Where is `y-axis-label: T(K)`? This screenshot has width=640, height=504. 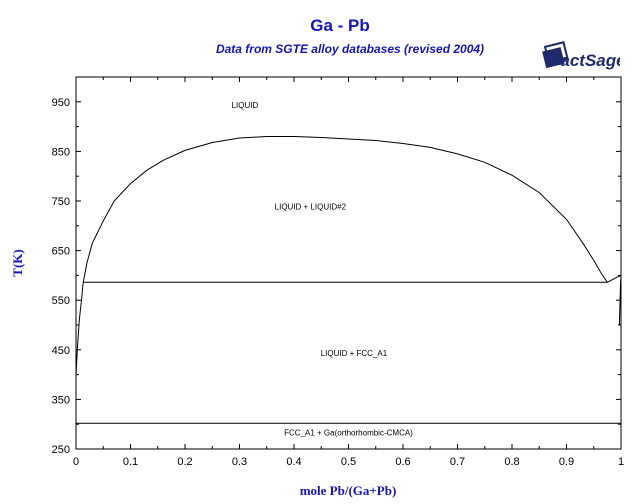
y-axis-label: T(K) is located at coordinates (17, 262).